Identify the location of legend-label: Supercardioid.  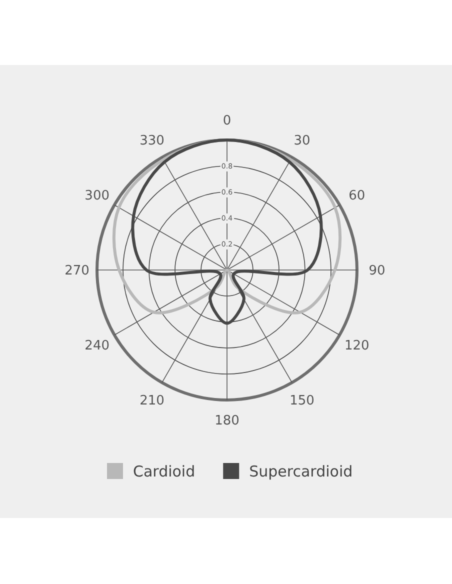
(301, 471).